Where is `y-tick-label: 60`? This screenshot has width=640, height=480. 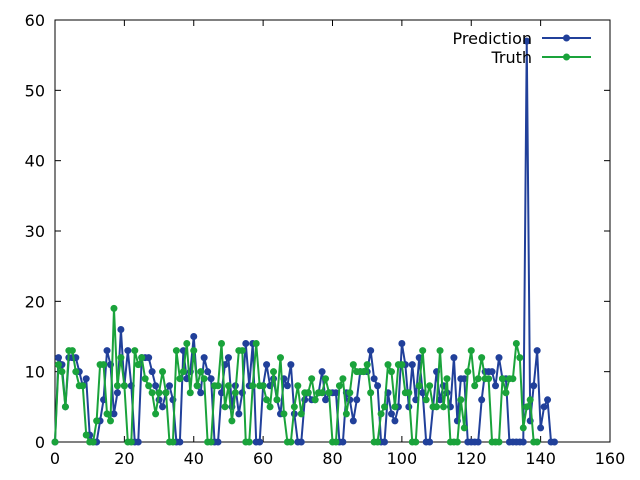
y-tick-label: 60 is located at coordinates (35, 20).